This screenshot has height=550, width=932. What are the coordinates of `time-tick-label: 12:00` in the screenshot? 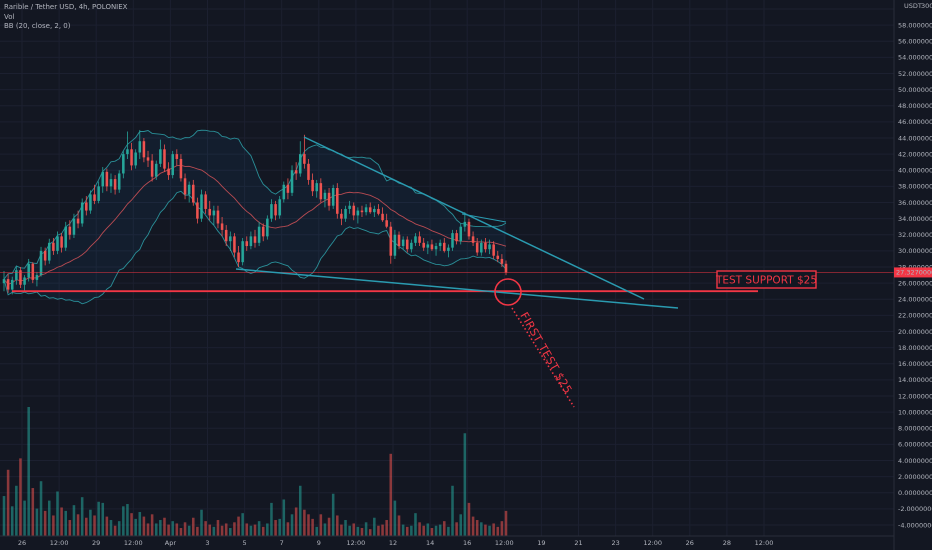 It's located at (764, 543).